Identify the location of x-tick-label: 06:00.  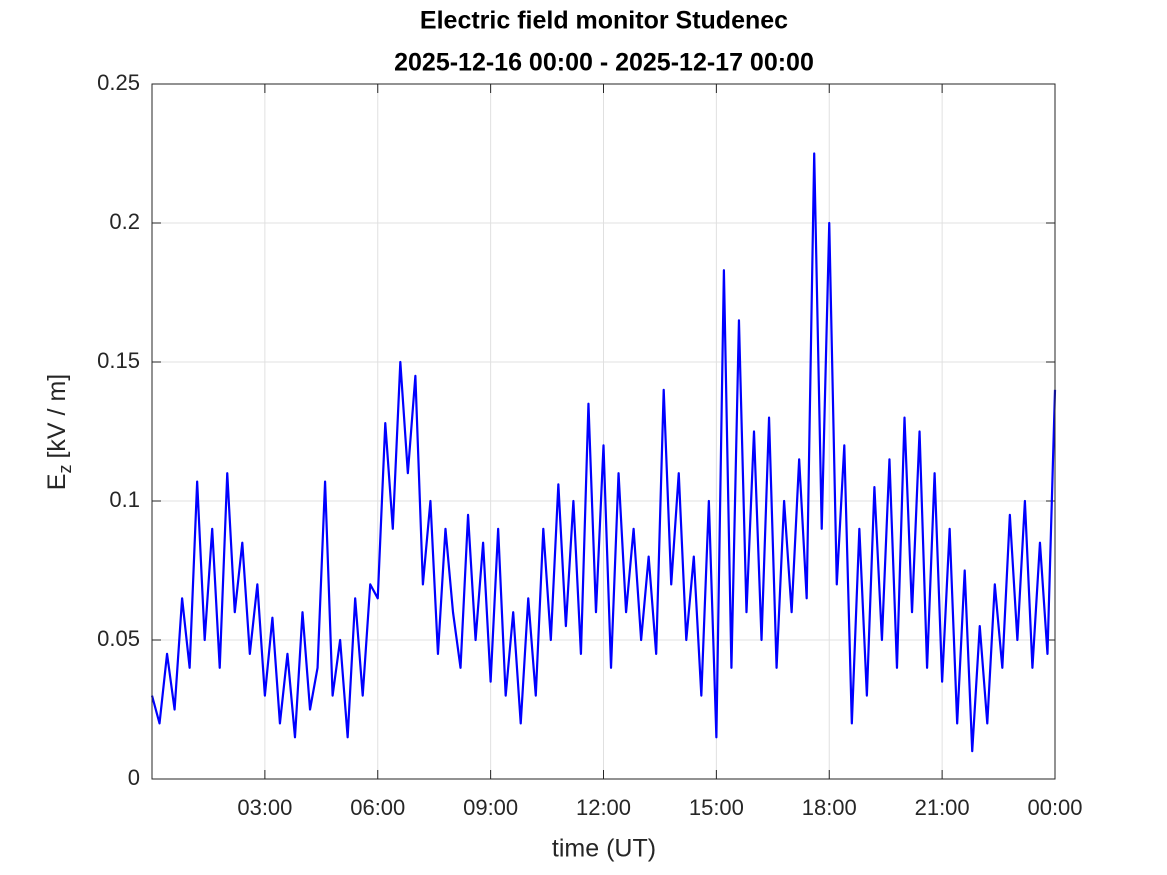
(377, 807).